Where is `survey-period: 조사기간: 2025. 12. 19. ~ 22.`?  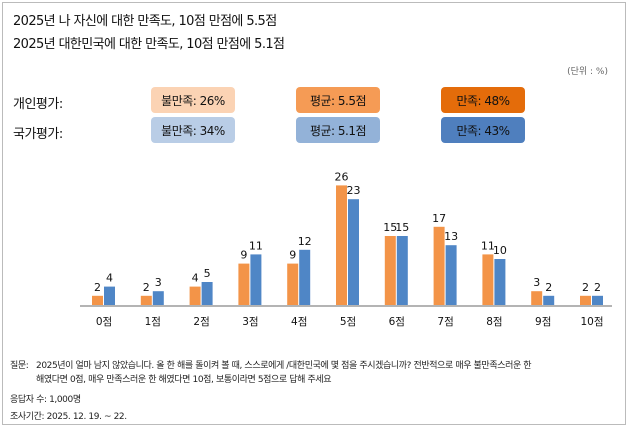
survey-period: 조사기간: 2025. 12. 19. ~ 22. is located at coordinates (68, 417).